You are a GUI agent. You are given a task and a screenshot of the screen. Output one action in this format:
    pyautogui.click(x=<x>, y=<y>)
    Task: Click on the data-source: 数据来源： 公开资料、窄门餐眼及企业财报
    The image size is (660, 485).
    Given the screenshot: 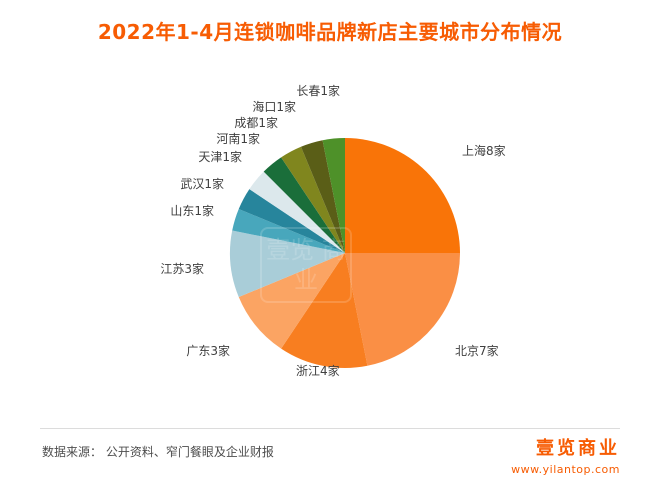 What is the action you would take?
    pyautogui.click(x=158, y=451)
    